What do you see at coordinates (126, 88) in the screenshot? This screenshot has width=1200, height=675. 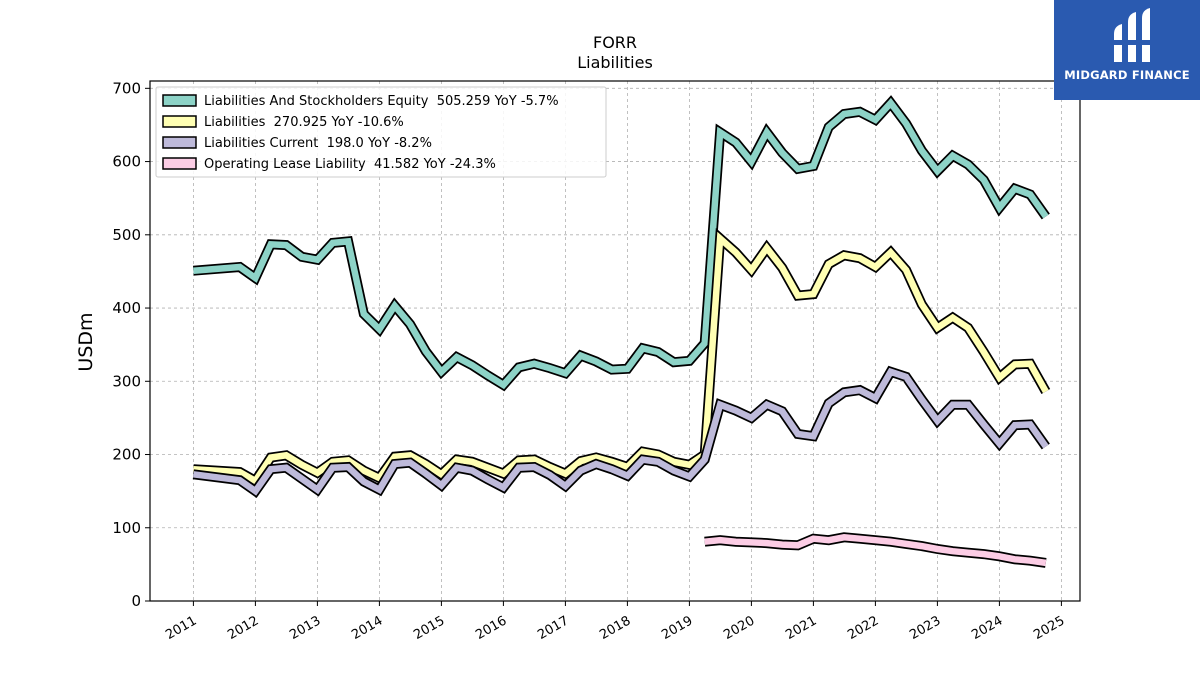 I see `y-tick-label: 700` at bounding box center [126, 88].